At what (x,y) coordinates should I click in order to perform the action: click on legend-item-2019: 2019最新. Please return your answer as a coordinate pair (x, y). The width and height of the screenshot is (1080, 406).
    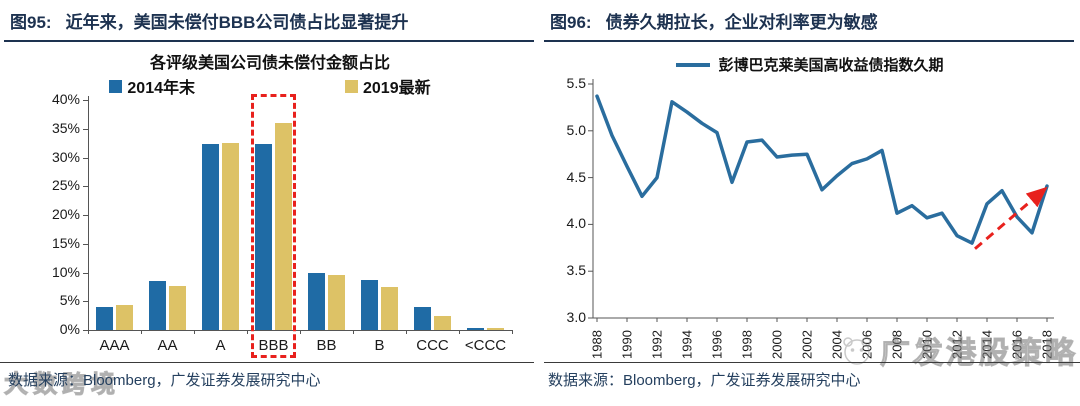
    Looking at the image, I should click on (388, 86).